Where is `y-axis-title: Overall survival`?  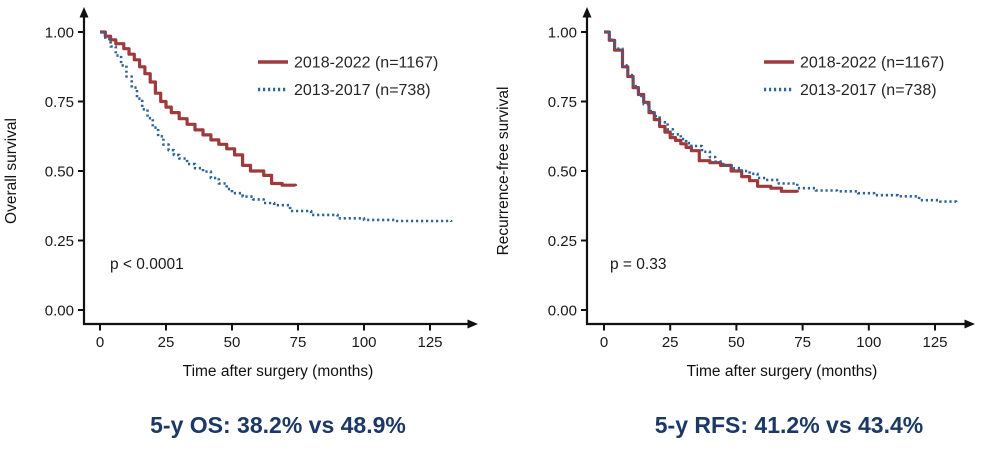
y-axis-title: Overall survival is located at coordinates (11, 171).